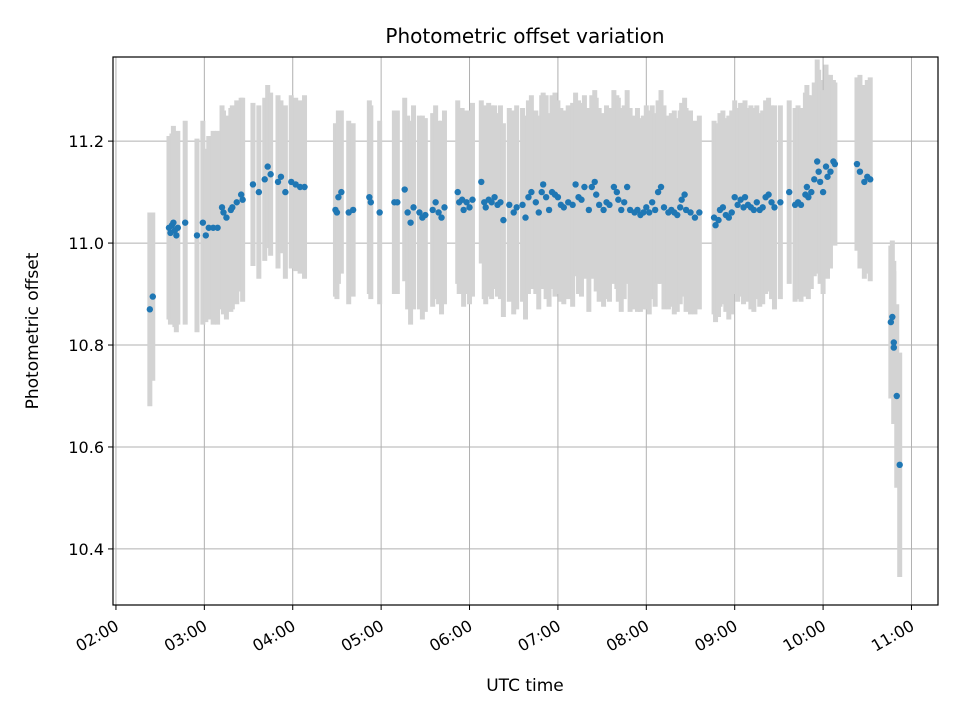 The image size is (960, 720). What do you see at coordinates (90, 345) in the screenshot?
I see `y-axis-ticks: 10.4 10.6 10.8 11.0 11.2` at bounding box center [90, 345].